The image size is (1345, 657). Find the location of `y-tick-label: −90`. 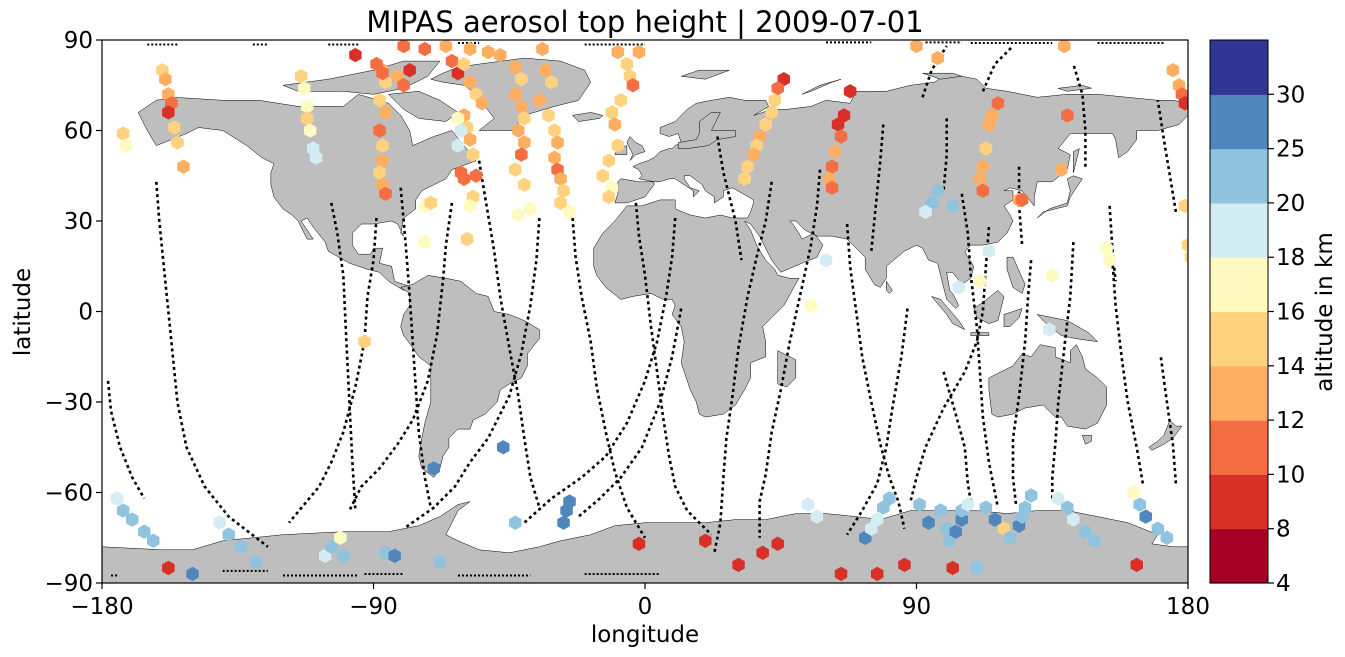

y-tick-label: −90 is located at coordinates (68, 584).